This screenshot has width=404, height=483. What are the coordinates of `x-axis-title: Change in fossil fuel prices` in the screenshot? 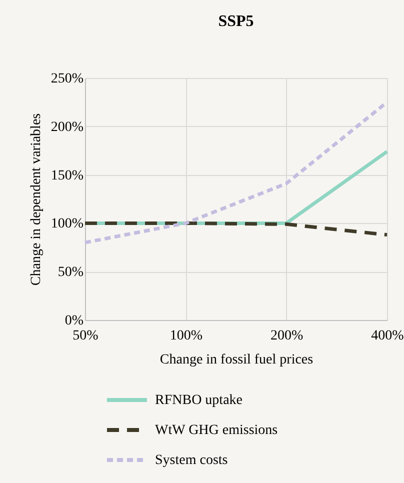 It's located at (237, 360).